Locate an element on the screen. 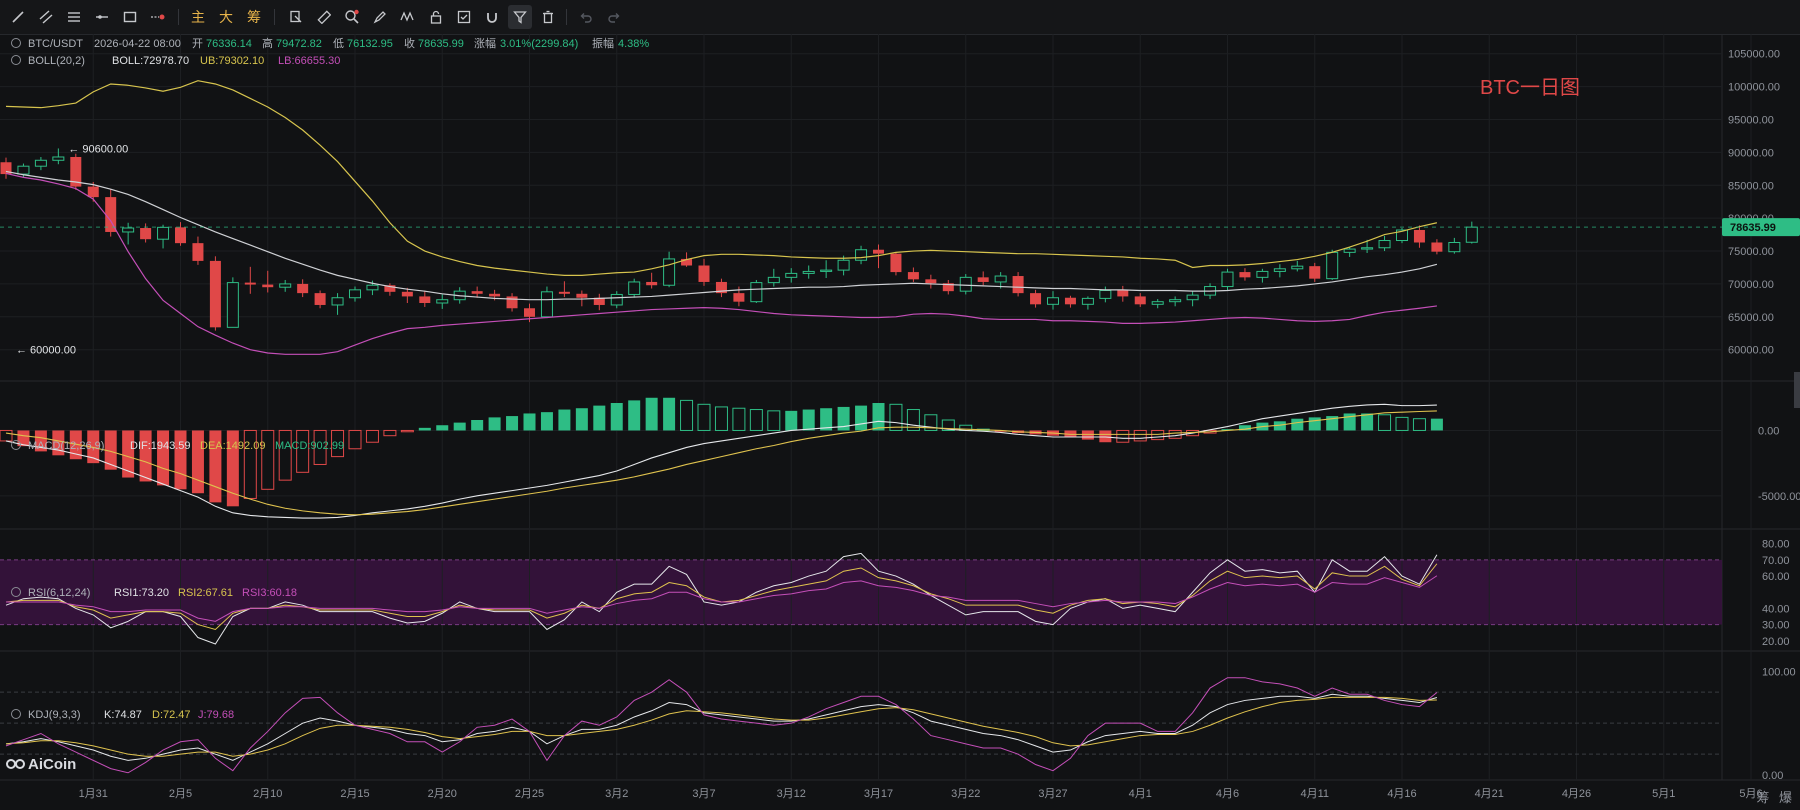 This screenshot has height=810, width=1800. zoom-icon is located at coordinates (352, 17).